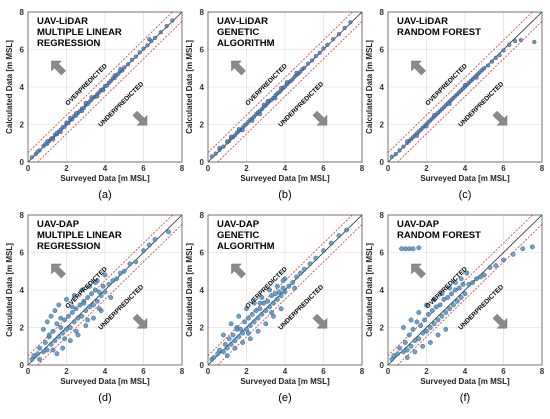  What do you see at coordinates (285, 178) in the screenshot?
I see `x-axis-label: Surveyed Data [m MSL]` at bounding box center [285, 178].